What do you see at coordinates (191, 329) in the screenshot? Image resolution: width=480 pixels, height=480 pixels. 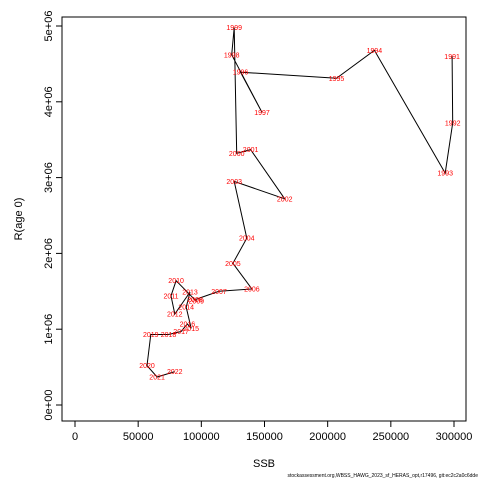 I see `point-label-2015: 2015` at bounding box center [191, 329].